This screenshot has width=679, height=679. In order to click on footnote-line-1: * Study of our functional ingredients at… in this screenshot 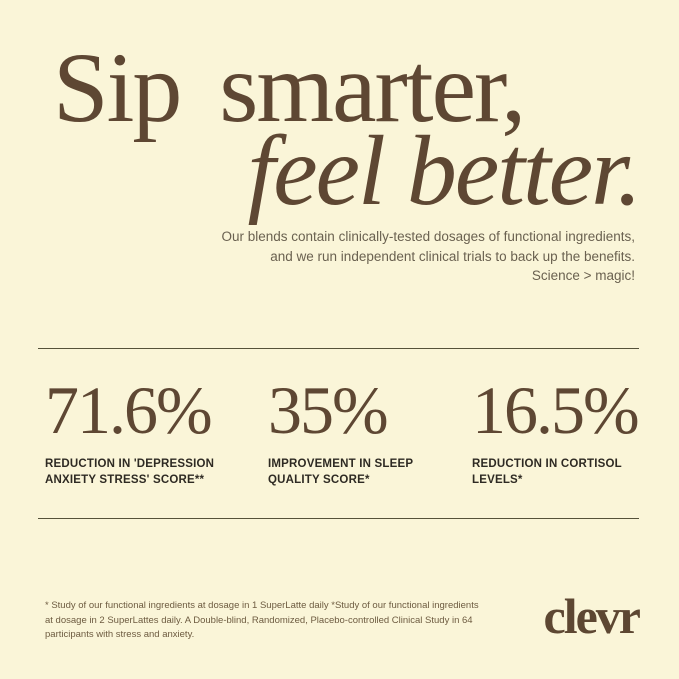, I will do `click(262, 605)`.